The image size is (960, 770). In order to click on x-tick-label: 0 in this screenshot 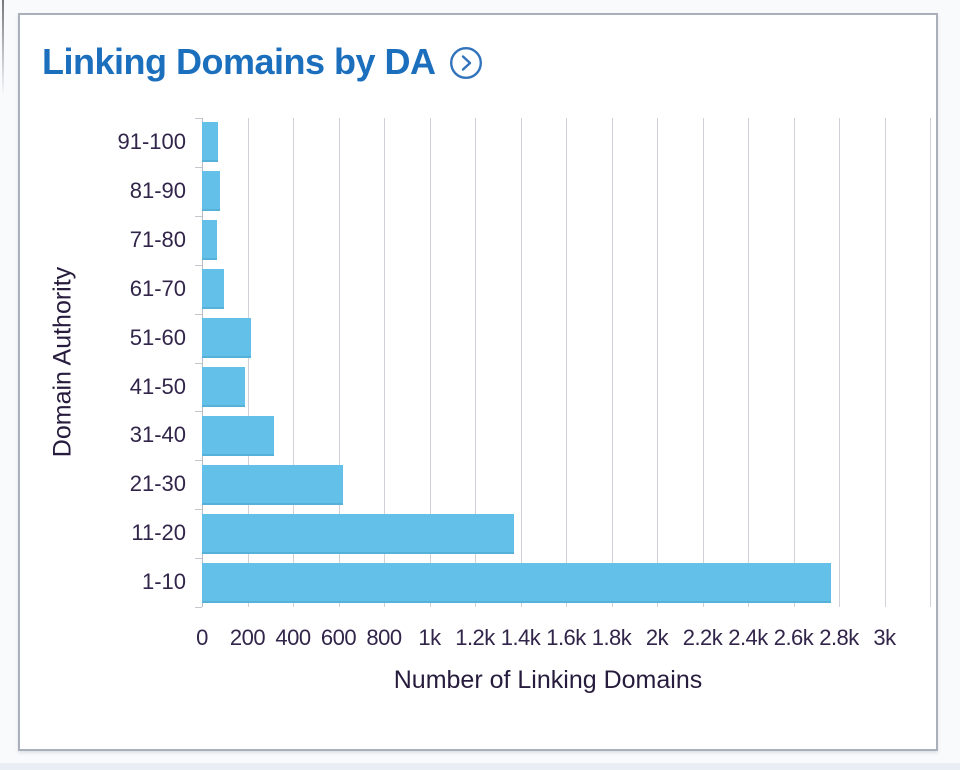, I will do `click(202, 637)`.